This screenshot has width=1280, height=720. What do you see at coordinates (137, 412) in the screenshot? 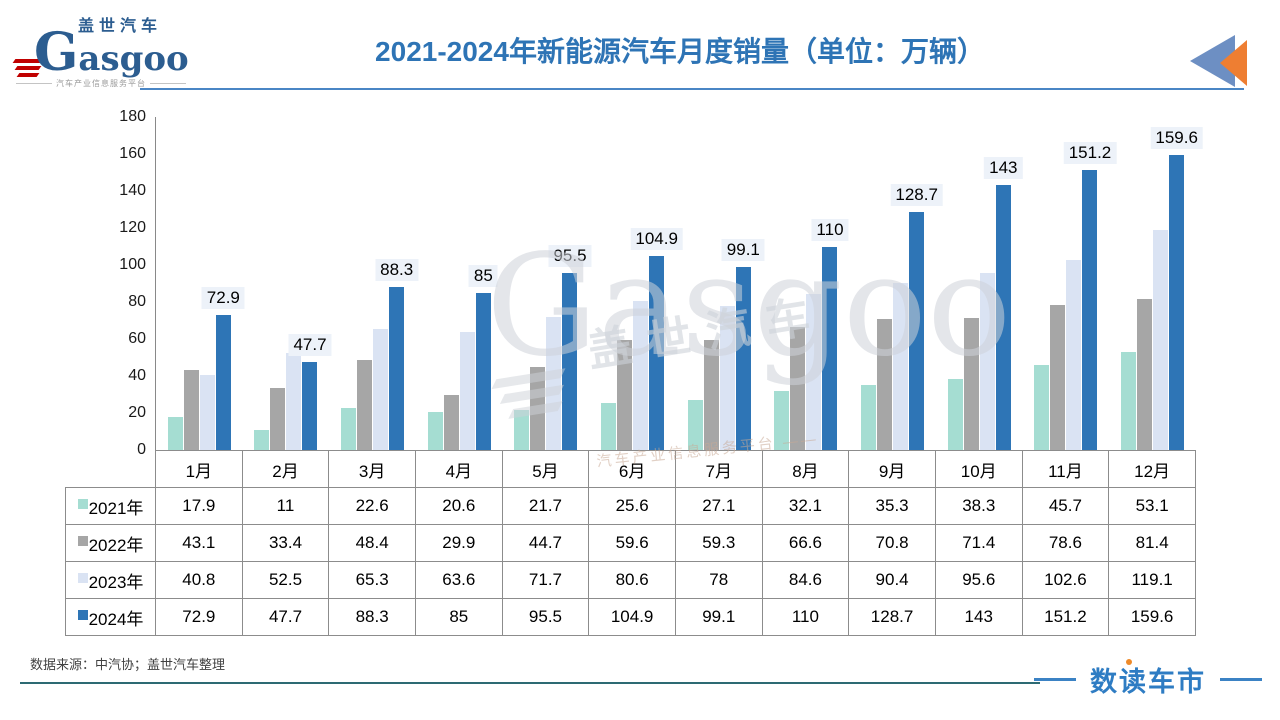
I see `y-axis-tick-20: 20` at bounding box center [137, 412].